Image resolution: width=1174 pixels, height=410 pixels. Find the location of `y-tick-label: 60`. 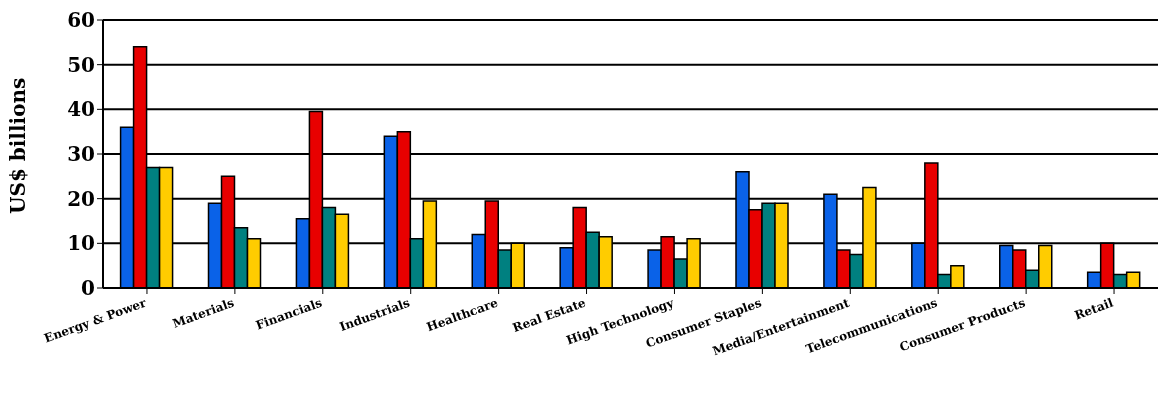

y-tick-label: 60 is located at coordinates (81, 20).